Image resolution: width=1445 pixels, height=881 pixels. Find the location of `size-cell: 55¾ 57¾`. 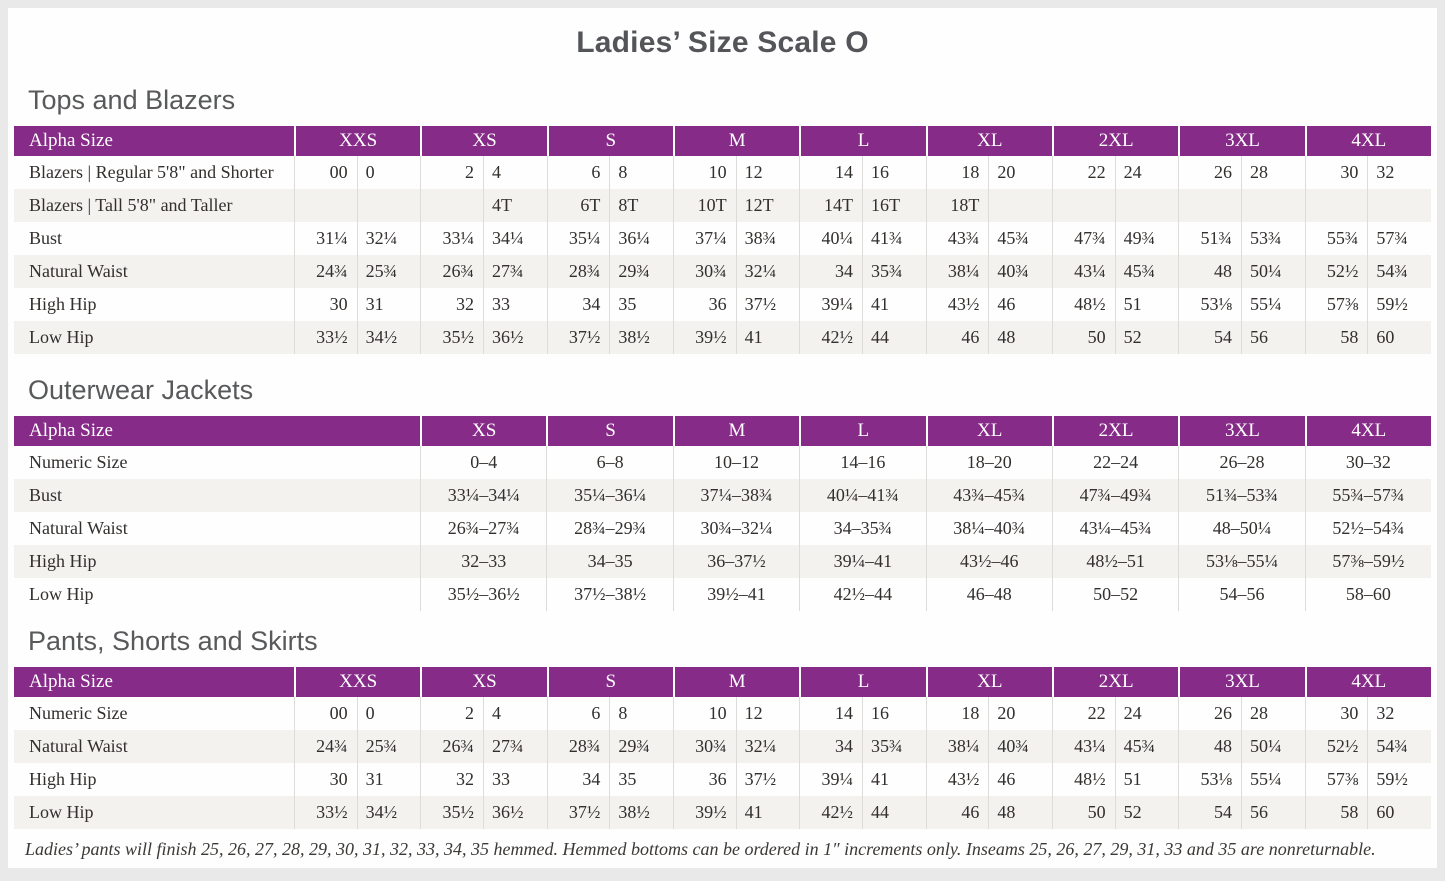

size-cell: 55¾ 57¾ is located at coordinates (1367, 238).